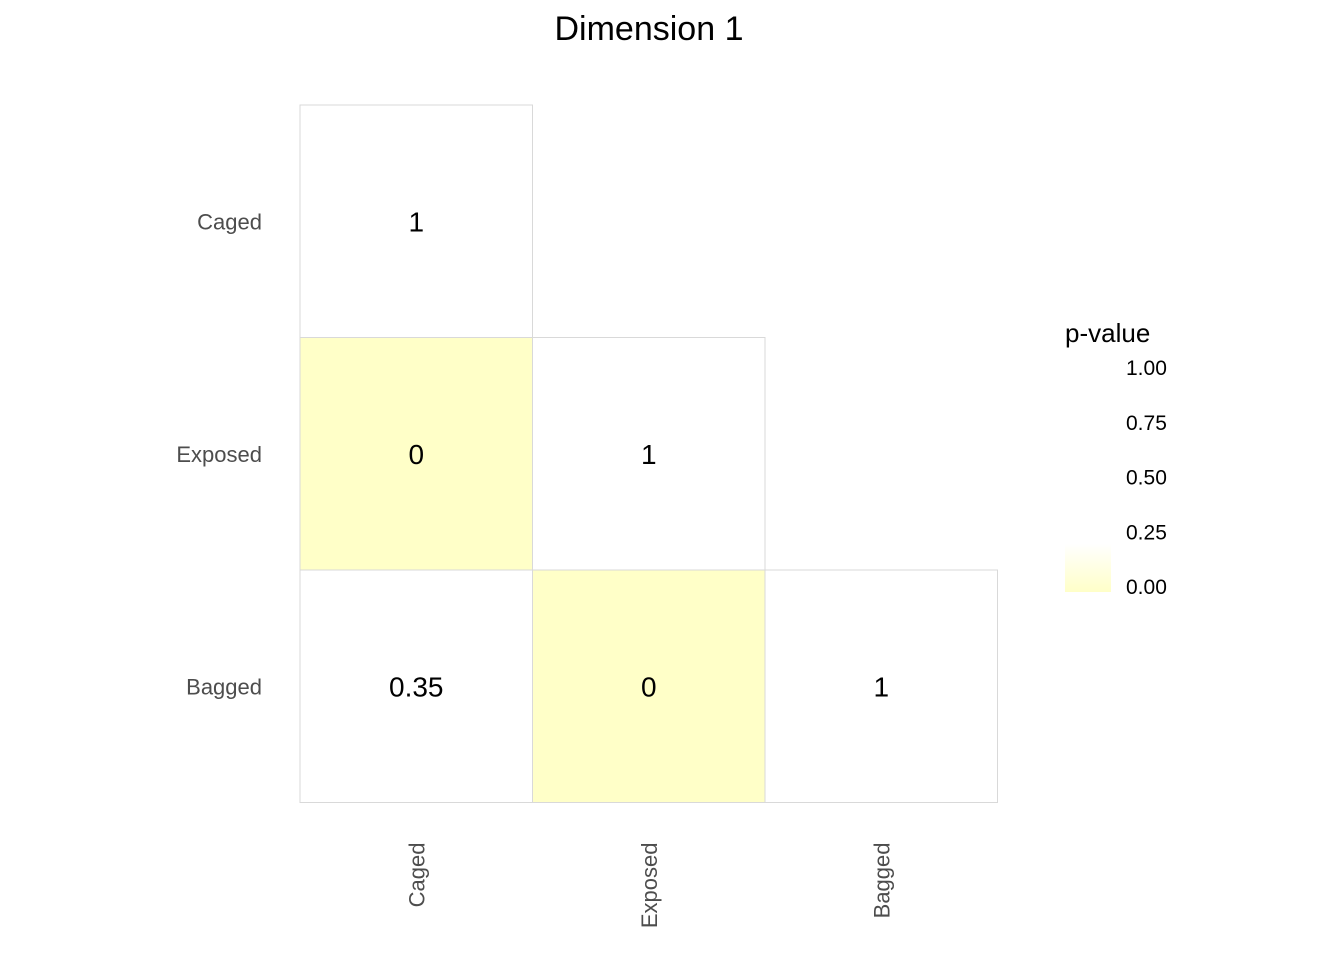  What do you see at coordinates (1116, 458) in the screenshot?
I see `legend: p-value 1.00 0.75 0.50 0.25 0.00` at bounding box center [1116, 458].